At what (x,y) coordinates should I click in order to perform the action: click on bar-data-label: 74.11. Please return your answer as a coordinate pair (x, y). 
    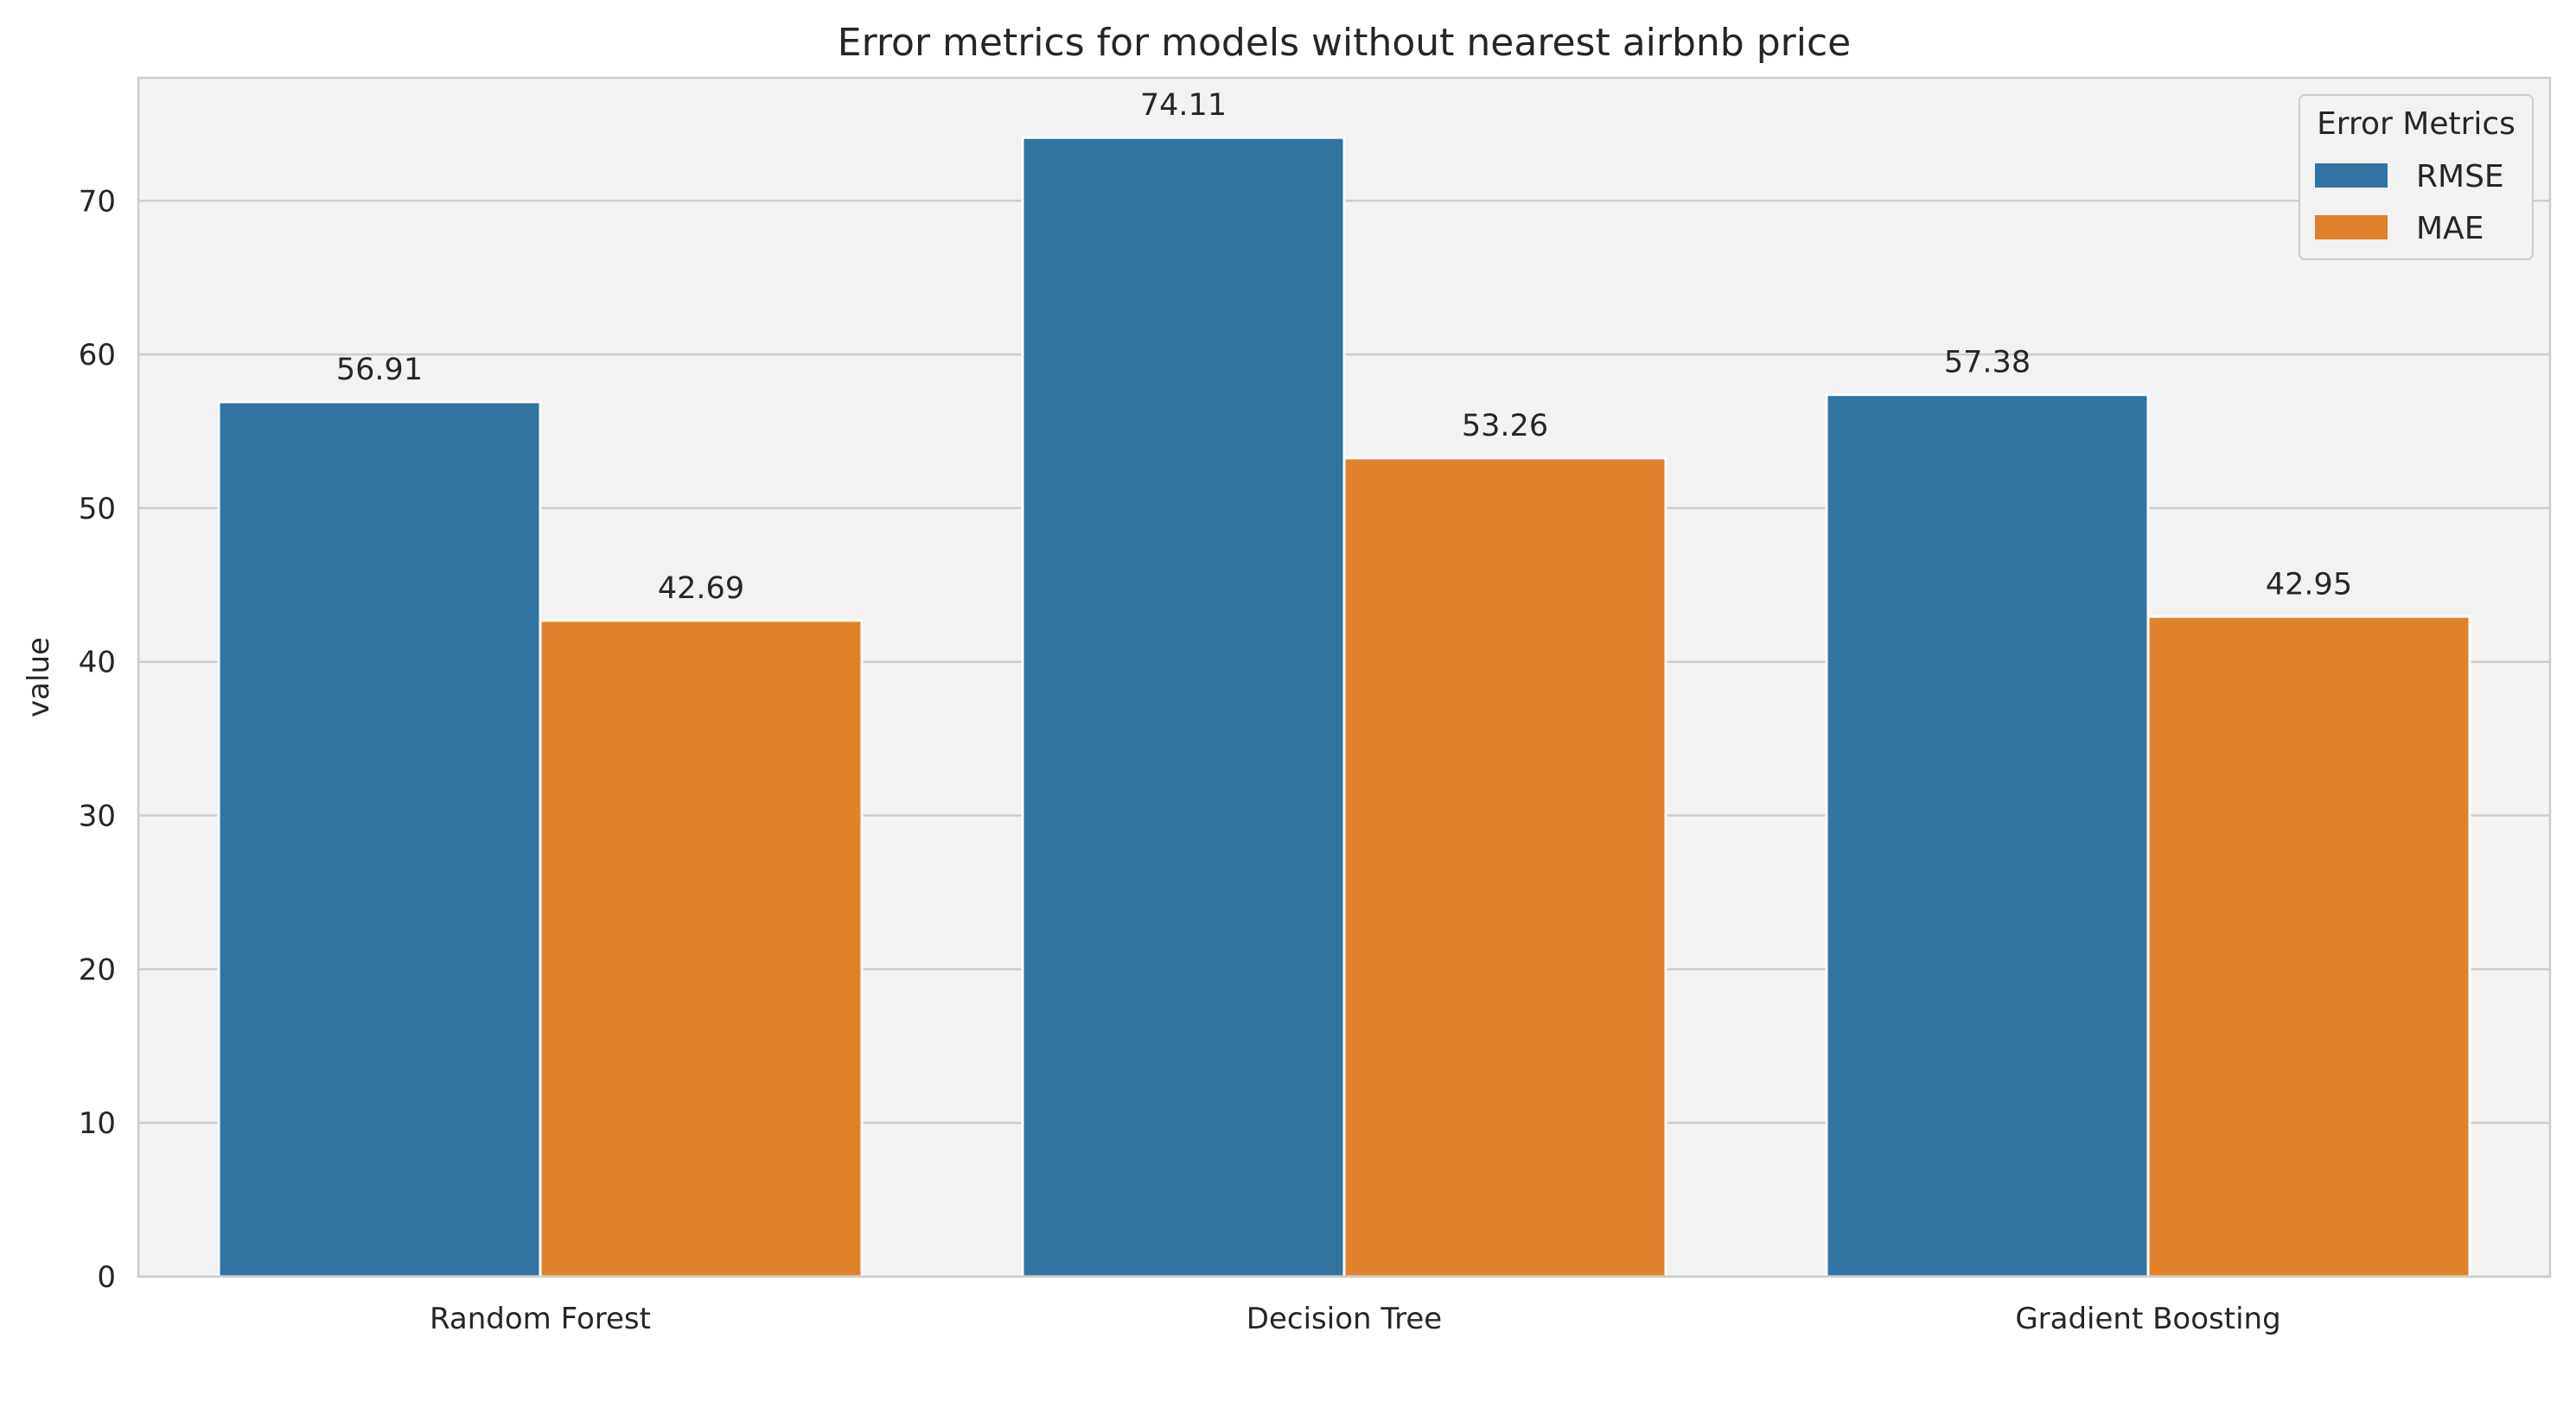
    Looking at the image, I should click on (1183, 106).